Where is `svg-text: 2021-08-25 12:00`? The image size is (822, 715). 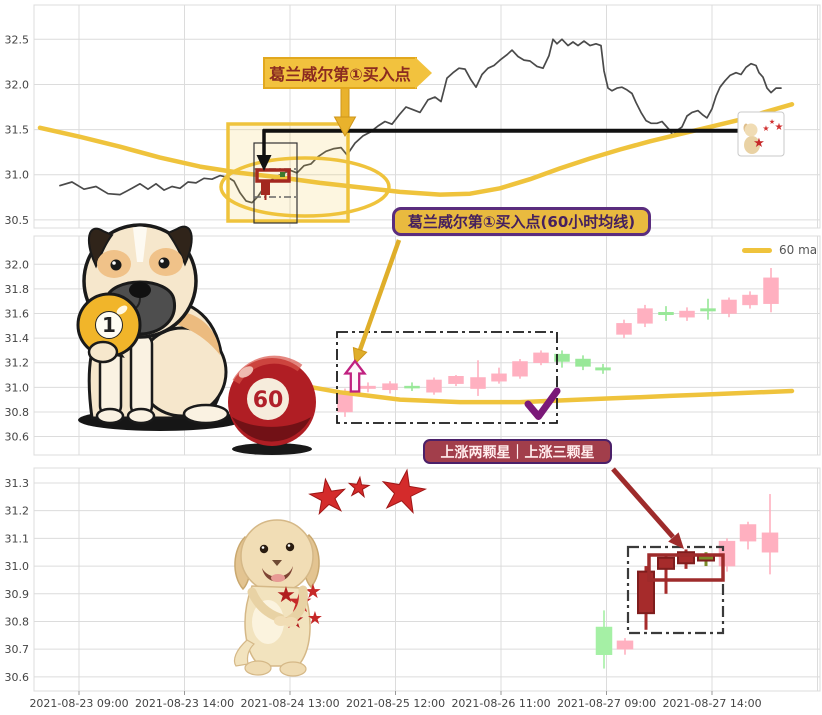
svg-text: 2021-08-25 12:00 is located at coordinates (395, 703).